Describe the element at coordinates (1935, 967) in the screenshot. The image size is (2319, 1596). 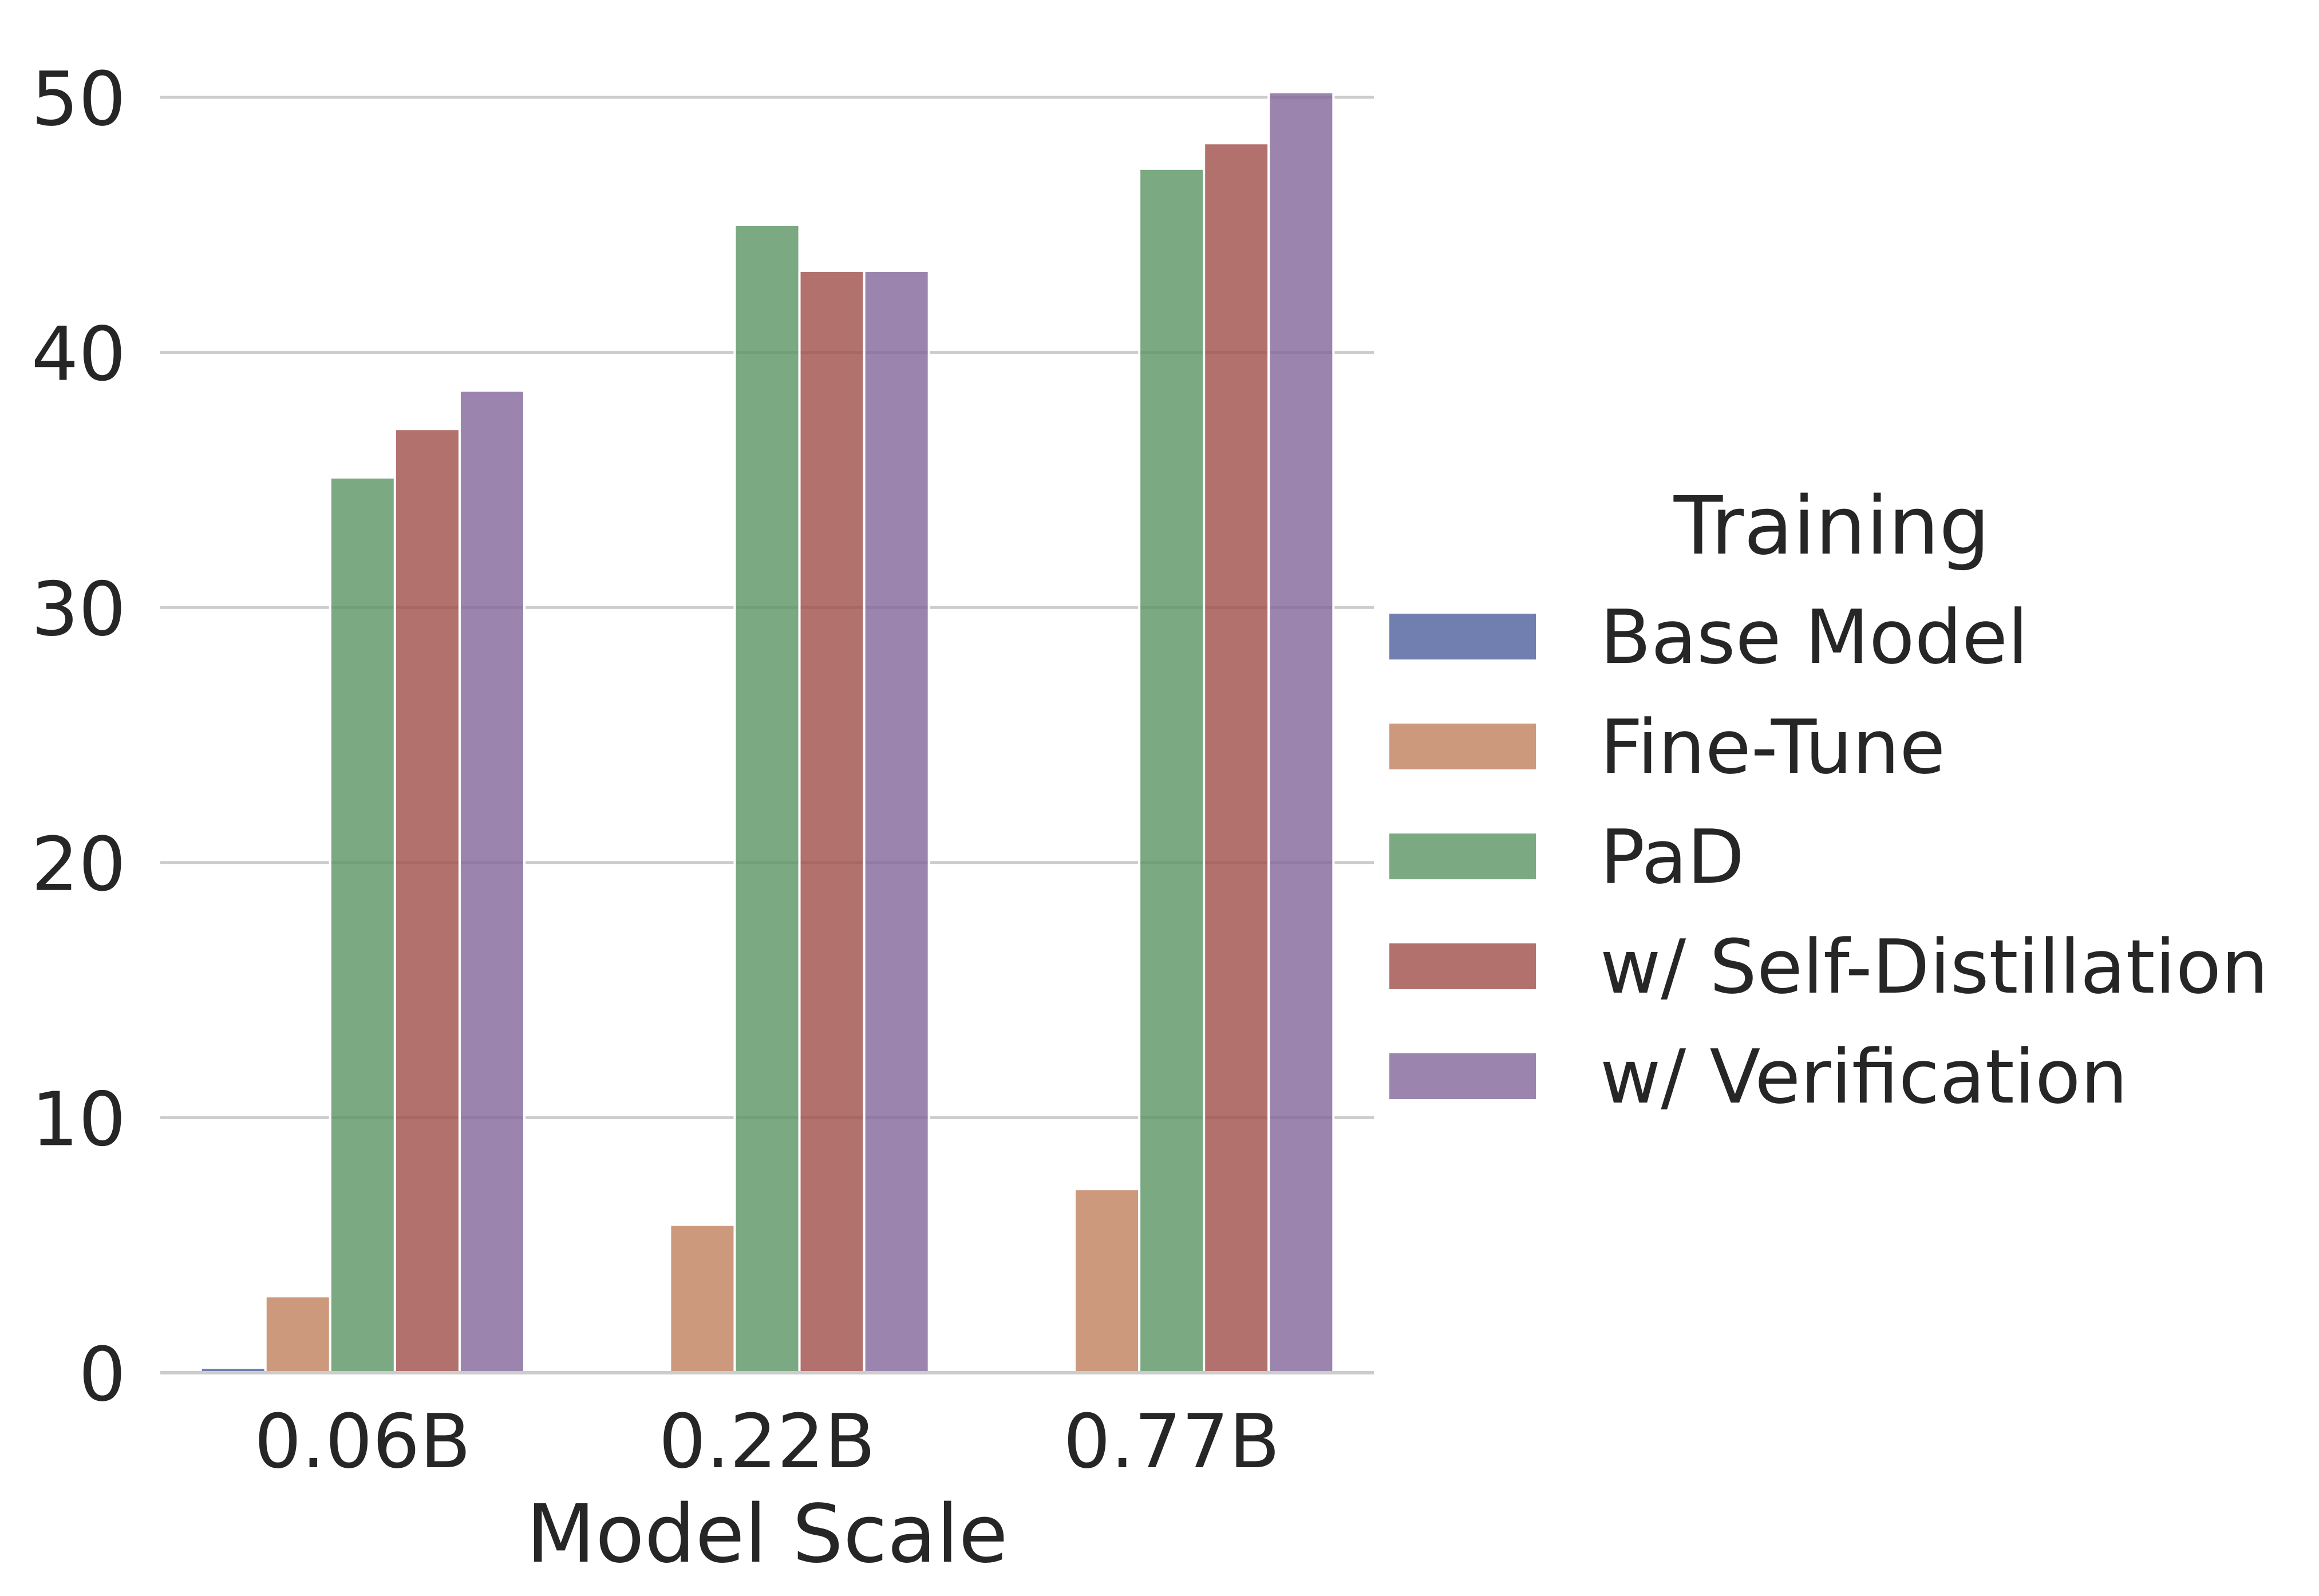
I see `legend-label: w/ Self-Distillation` at that location.